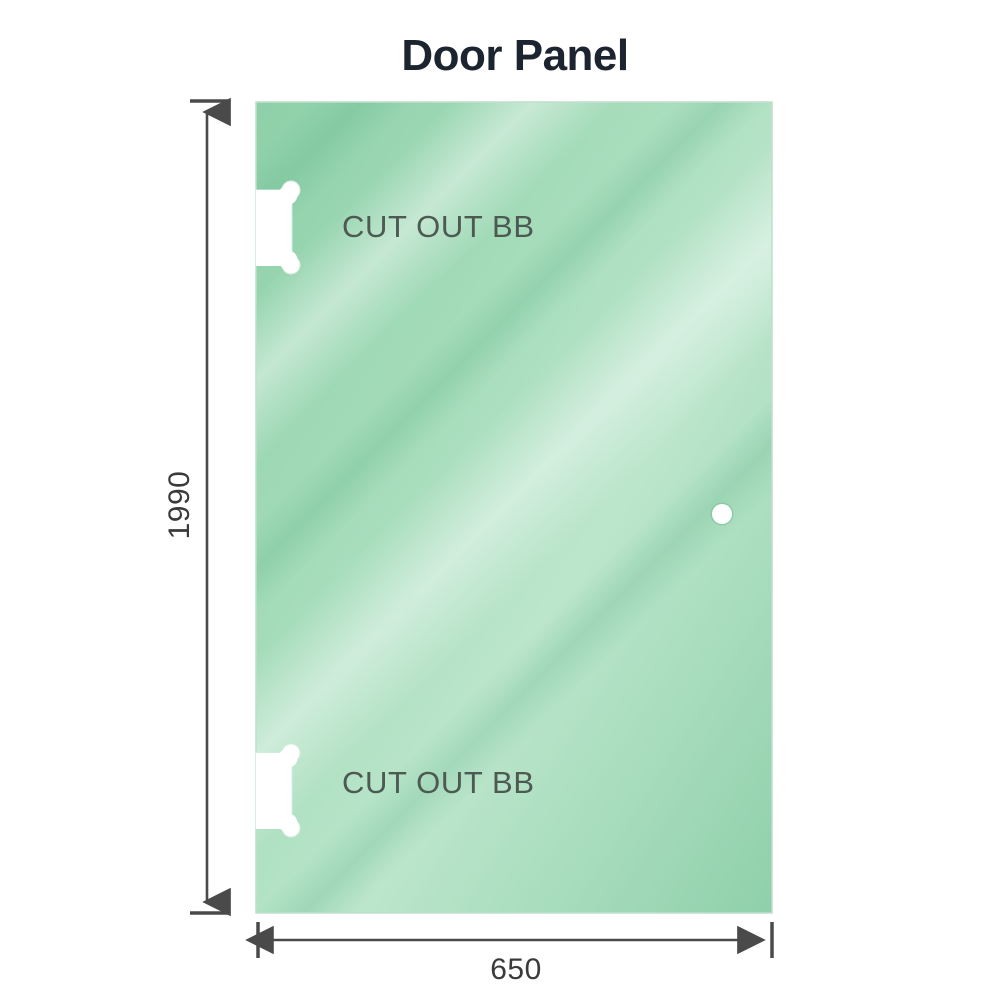 The height and width of the screenshot is (1000, 1000). What do you see at coordinates (438, 226) in the screenshot?
I see `cutout-top-label: CUT OUT BB` at bounding box center [438, 226].